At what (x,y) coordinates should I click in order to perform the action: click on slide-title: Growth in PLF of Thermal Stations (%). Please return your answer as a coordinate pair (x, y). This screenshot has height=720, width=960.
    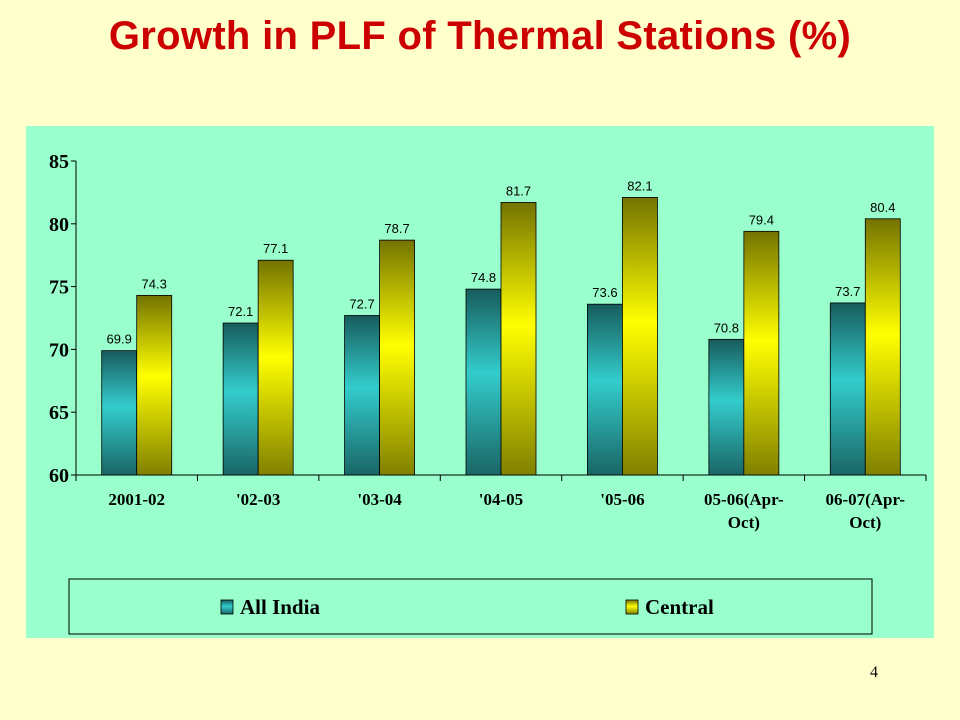
    Looking at the image, I should click on (480, 36).